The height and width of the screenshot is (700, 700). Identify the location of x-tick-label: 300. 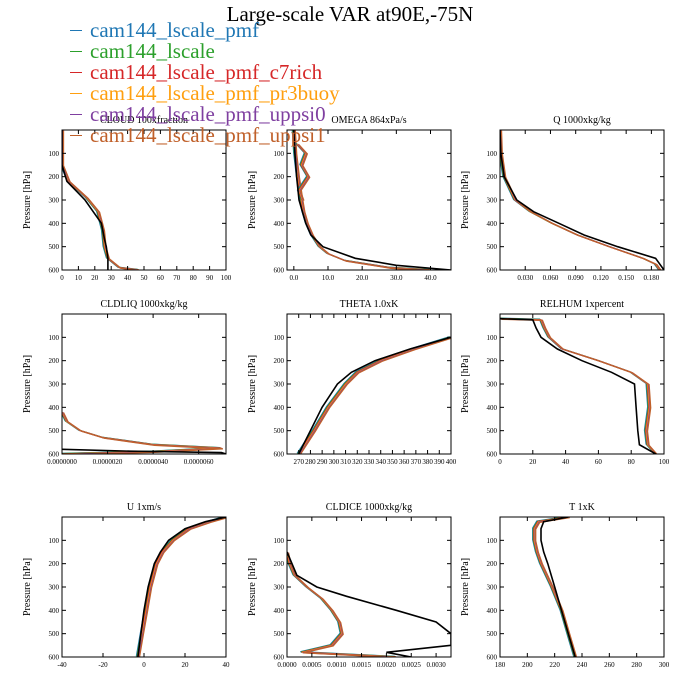
(334, 462).